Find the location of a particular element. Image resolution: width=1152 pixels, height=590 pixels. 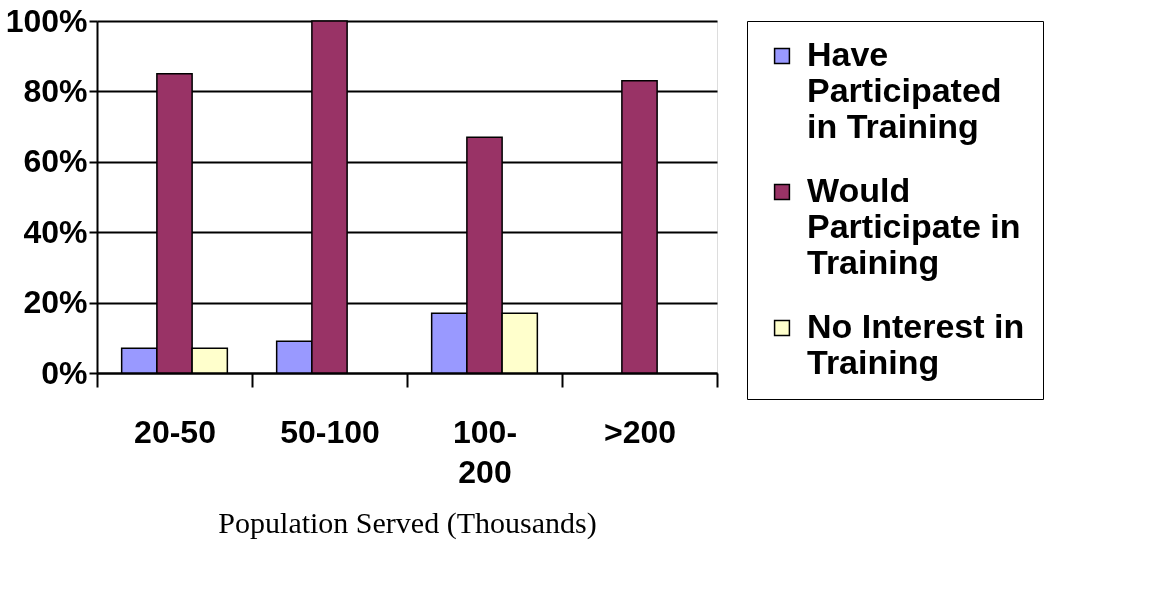

y-tick-label: 20% is located at coordinates (55, 302).